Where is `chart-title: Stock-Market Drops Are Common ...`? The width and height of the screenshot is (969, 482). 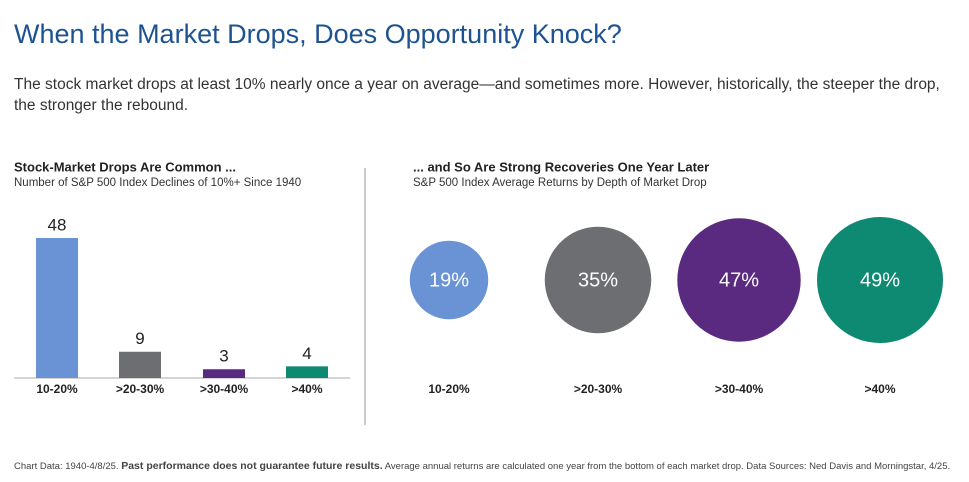
chart-title: Stock-Market Drops Are Common ... is located at coordinates (125, 166).